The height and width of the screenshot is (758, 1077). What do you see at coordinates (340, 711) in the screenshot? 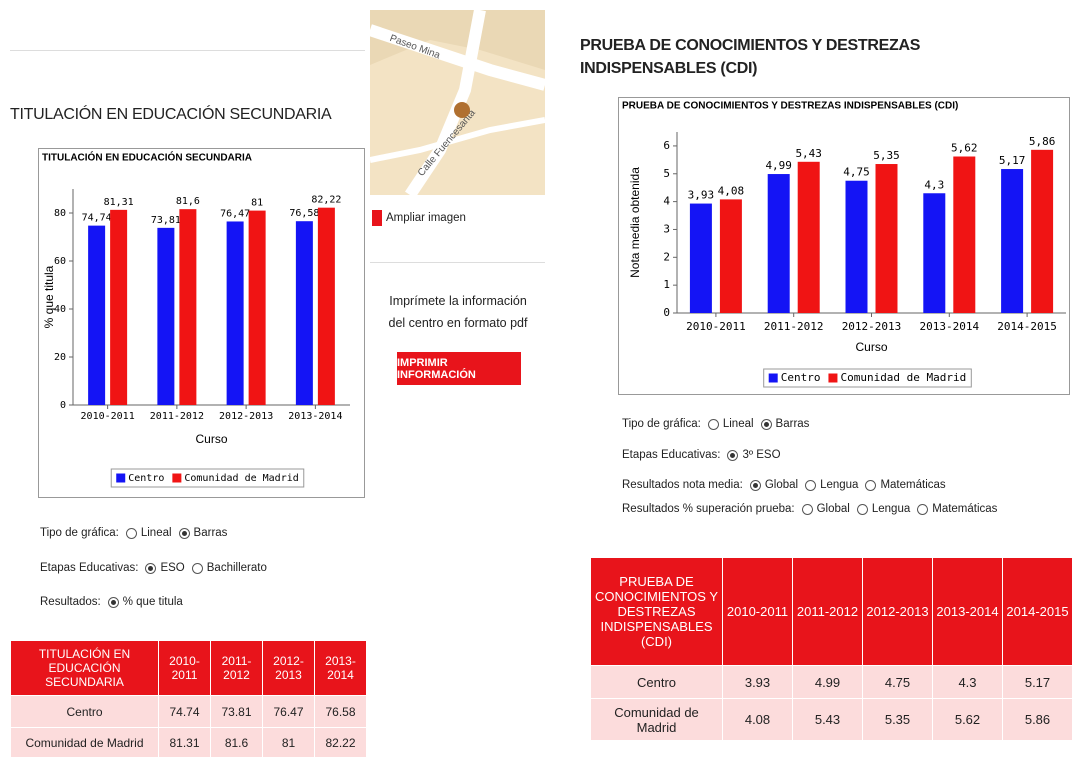
I see `table-cell: 76.58` at bounding box center [340, 711].